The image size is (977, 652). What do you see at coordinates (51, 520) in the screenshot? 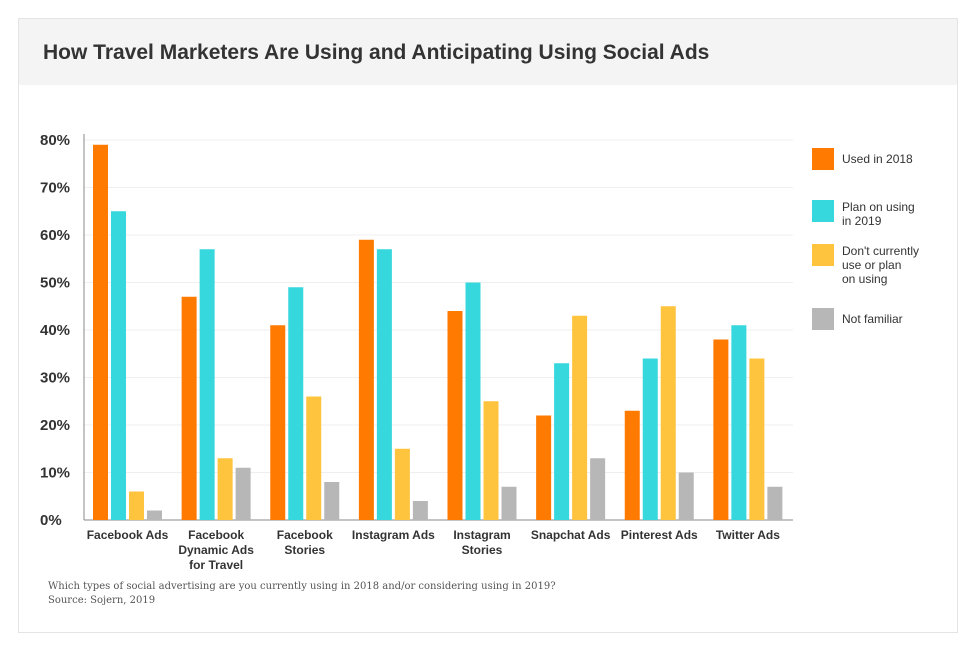
I see `y-tick-label: 0%` at bounding box center [51, 520].